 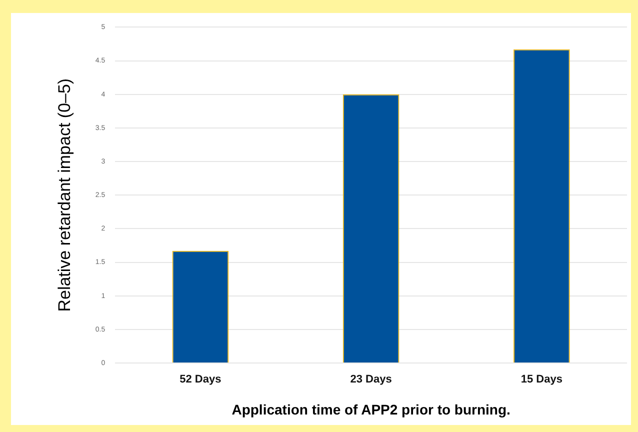 What do you see at coordinates (541, 380) in the screenshot?
I see `x-tick-label: 15 Days` at bounding box center [541, 380].